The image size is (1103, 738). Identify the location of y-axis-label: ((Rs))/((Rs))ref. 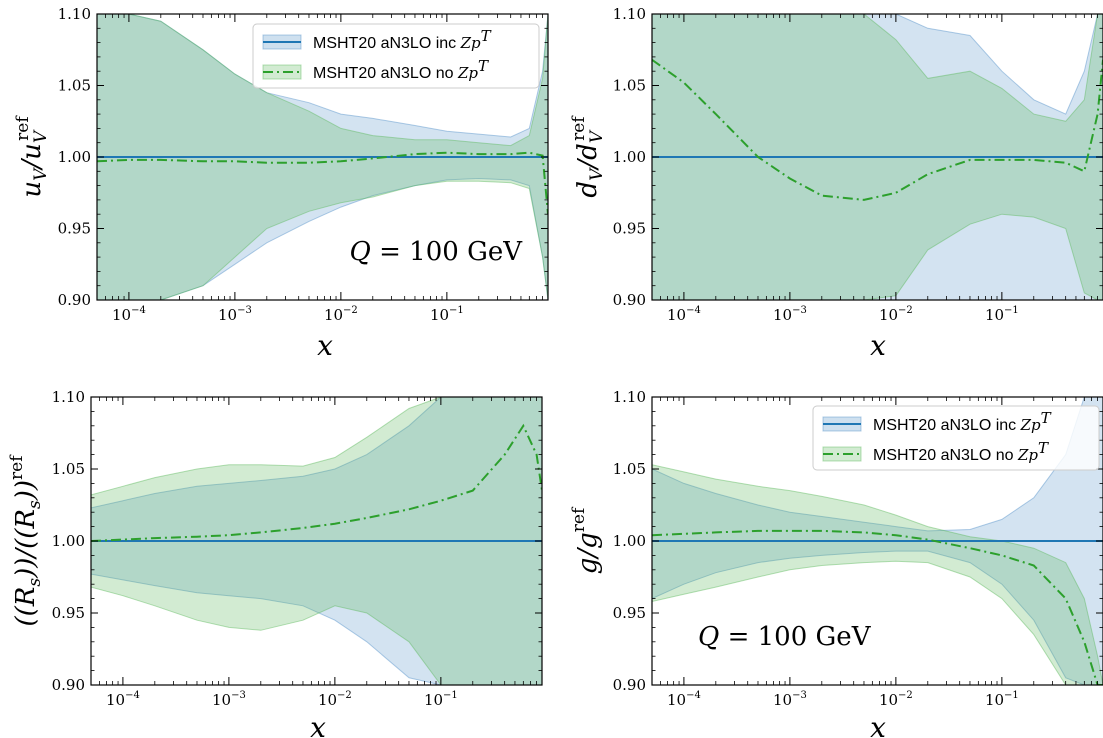
(26, 540).